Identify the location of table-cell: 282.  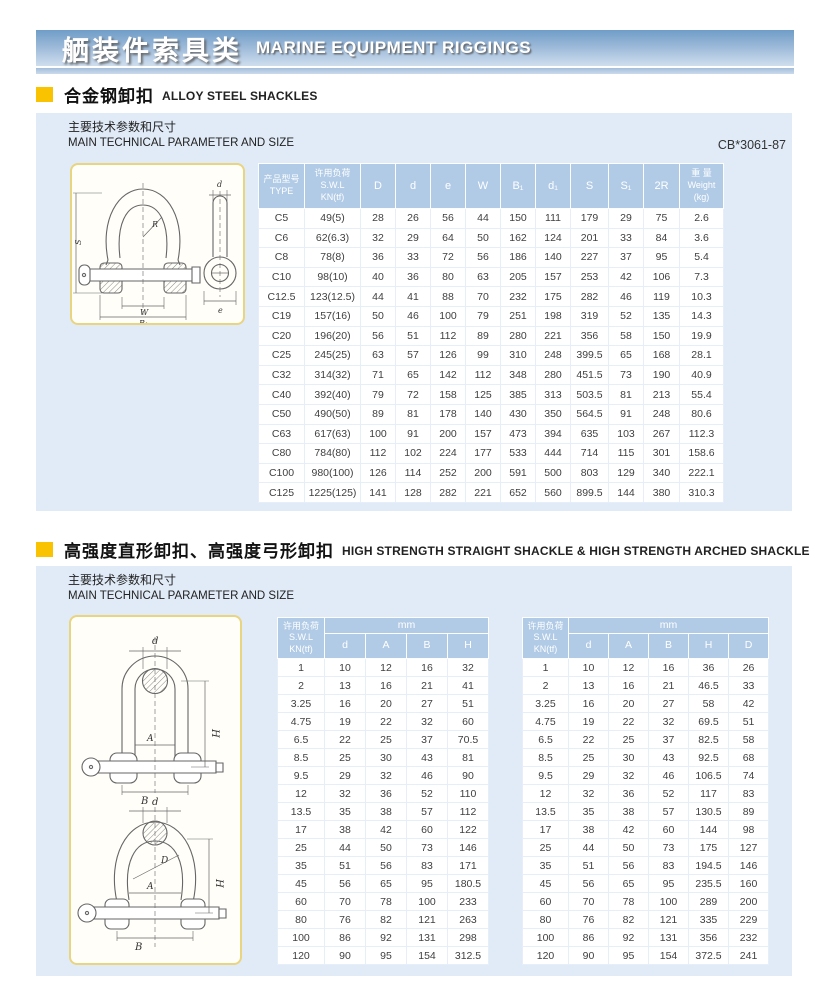
(448, 492).